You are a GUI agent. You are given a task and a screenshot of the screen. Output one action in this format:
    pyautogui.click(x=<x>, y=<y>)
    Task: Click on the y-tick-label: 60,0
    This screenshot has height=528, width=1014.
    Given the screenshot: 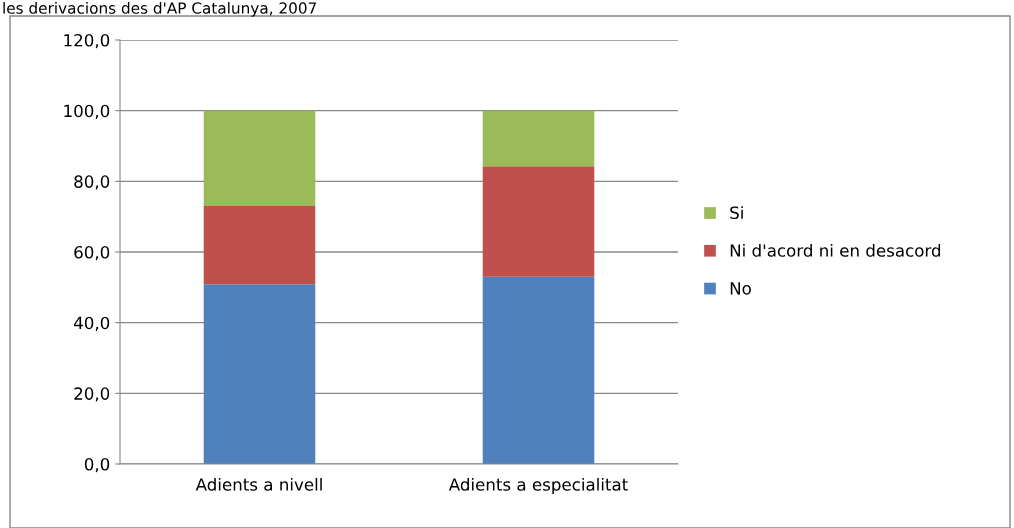 What is the action you would take?
    pyautogui.click(x=92, y=253)
    